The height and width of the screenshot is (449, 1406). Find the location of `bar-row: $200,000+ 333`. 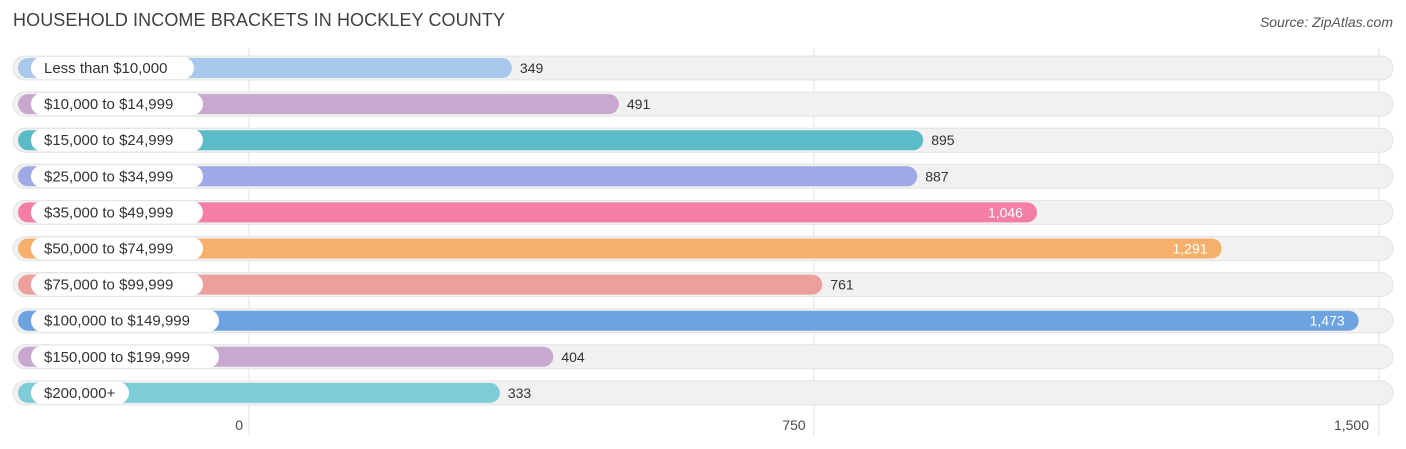

bar-row: $200,000+ 333 is located at coordinates (703, 393).